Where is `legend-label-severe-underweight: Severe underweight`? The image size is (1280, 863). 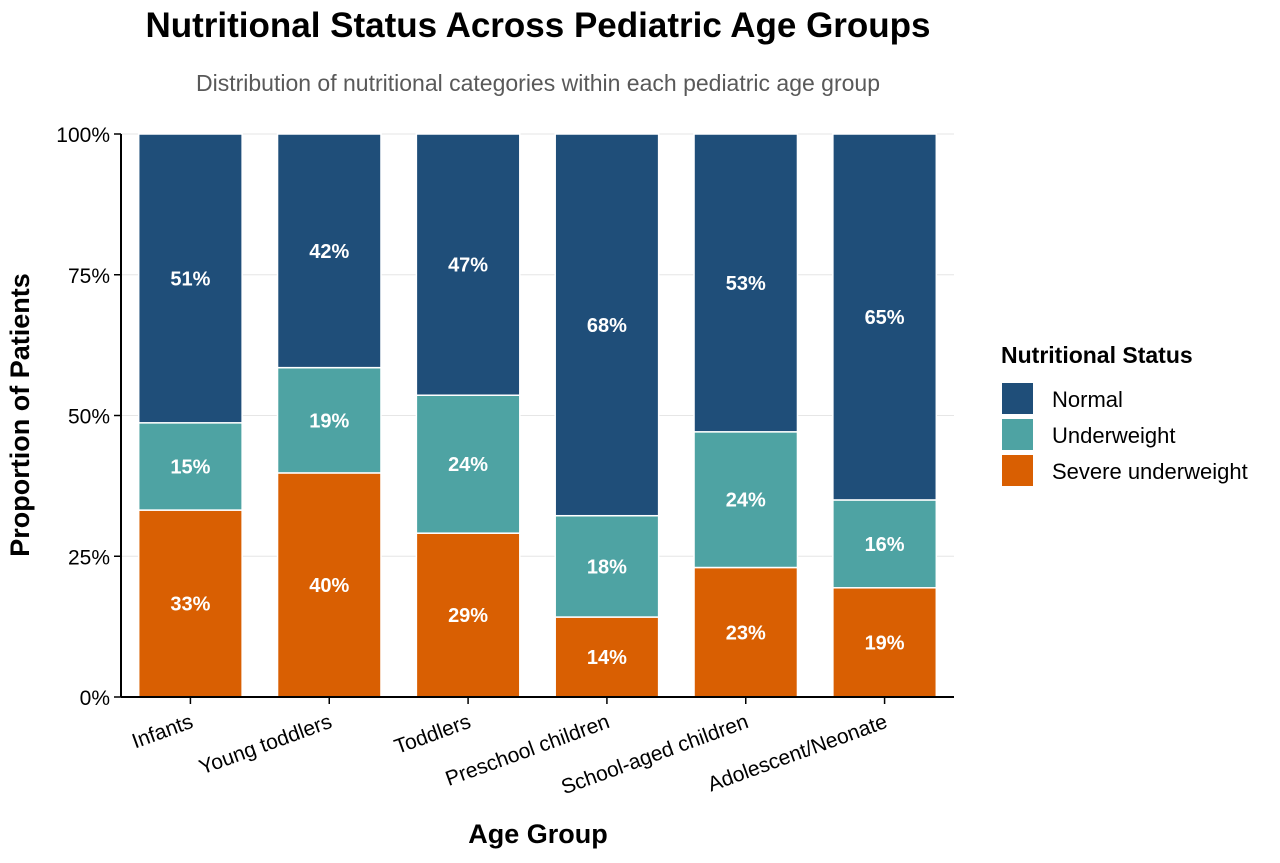 legend-label-severe-underweight: Severe underweight is located at coordinates (1150, 471).